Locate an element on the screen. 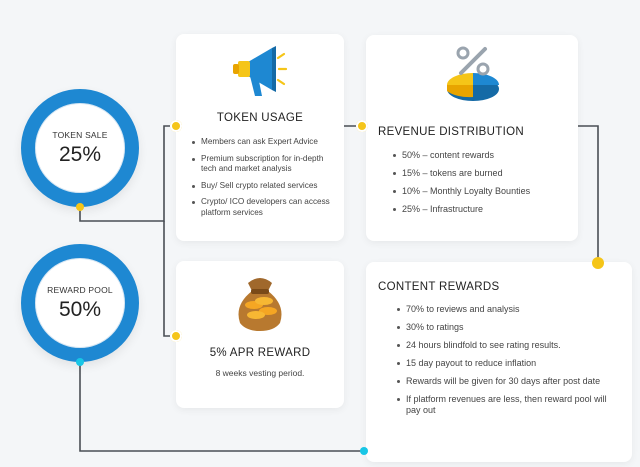 This screenshot has height=467, width=640. list-item: Buy/ Sell crypto related services is located at coordinates (264, 186).